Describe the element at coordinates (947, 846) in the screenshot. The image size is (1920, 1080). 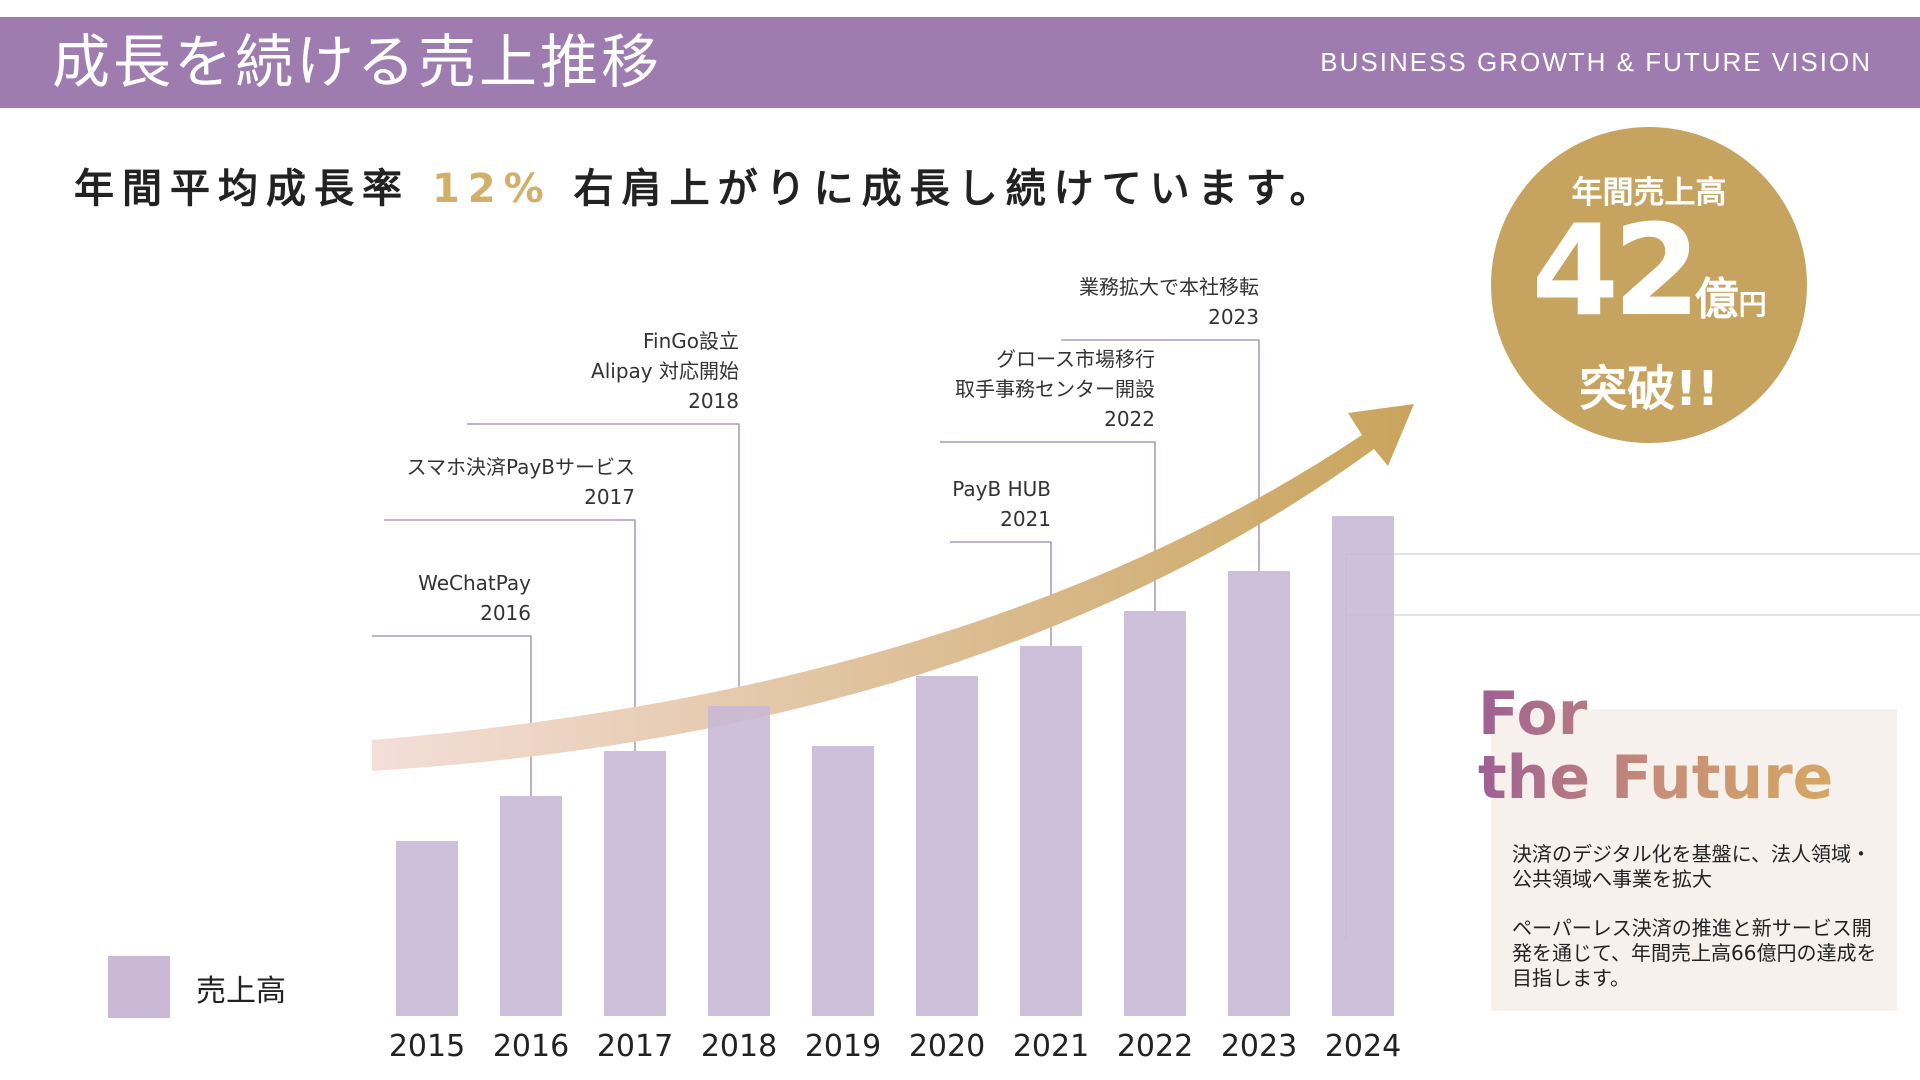
I see `bar-2020` at that location.